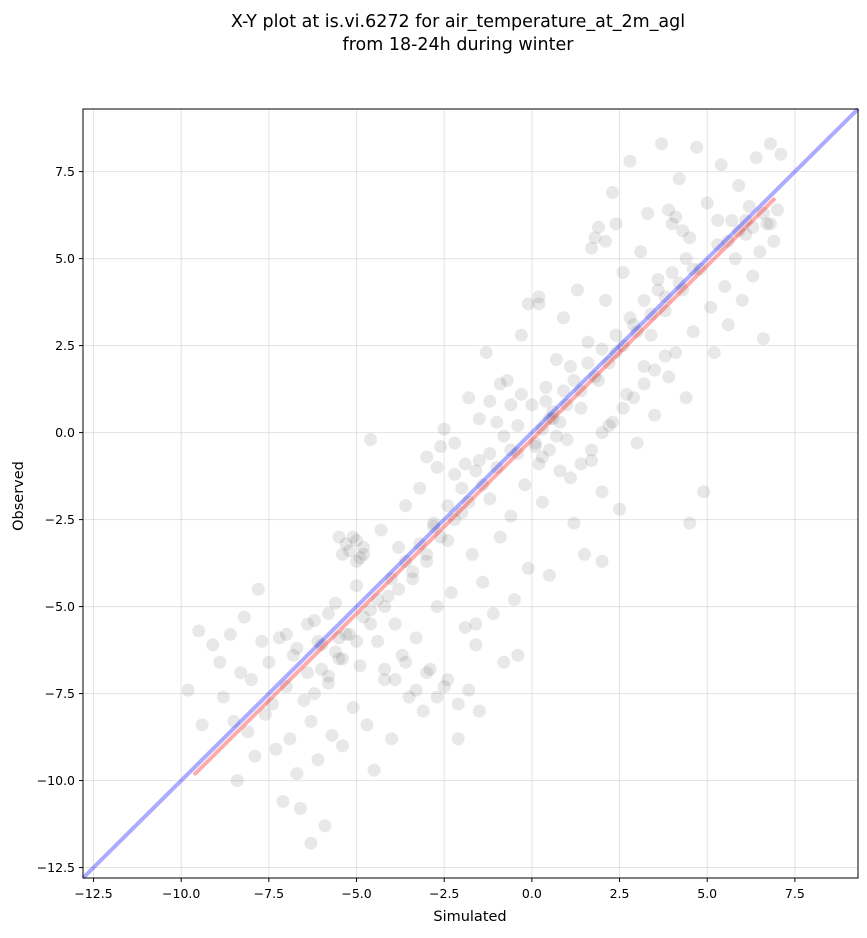  Describe the element at coordinates (65, 171) in the screenshot. I see `y-tick-label: 7.5` at that location.